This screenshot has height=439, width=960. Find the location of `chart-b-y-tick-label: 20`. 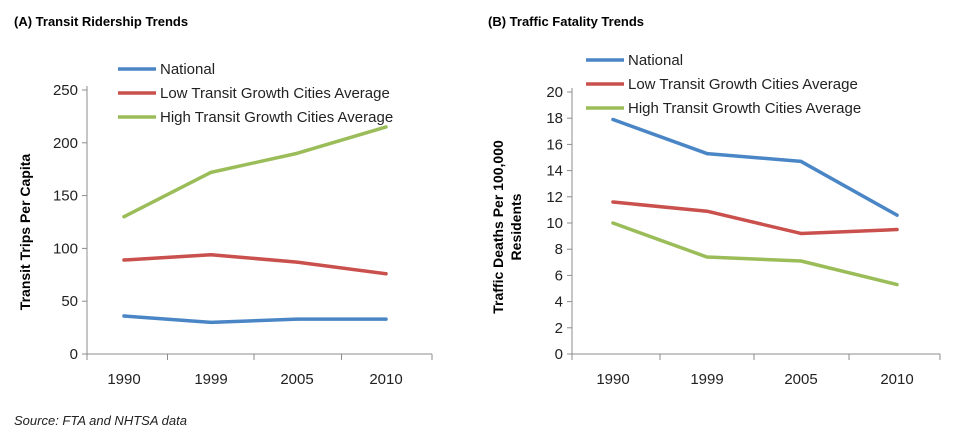

chart-b-y-tick-label: 20 is located at coordinates (554, 92).